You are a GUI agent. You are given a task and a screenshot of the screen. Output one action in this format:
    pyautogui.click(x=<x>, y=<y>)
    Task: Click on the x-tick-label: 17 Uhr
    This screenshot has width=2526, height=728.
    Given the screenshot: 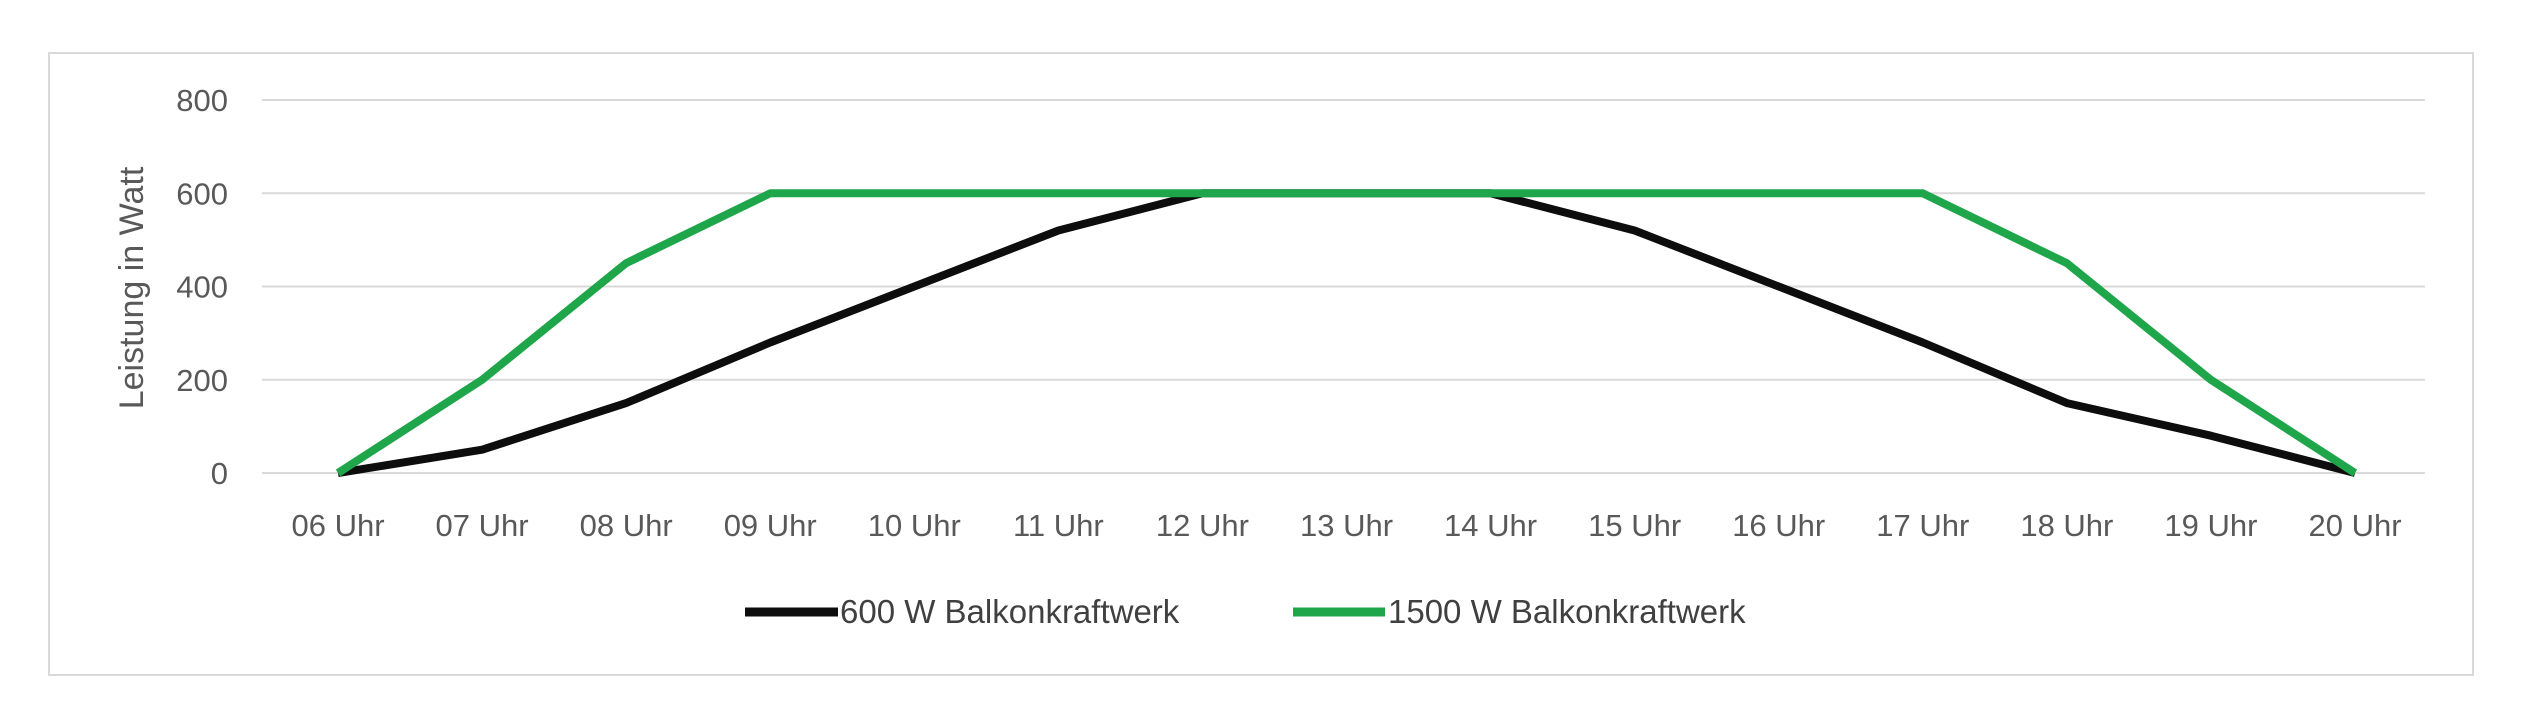 What is the action you would take?
    pyautogui.click(x=1922, y=525)
    